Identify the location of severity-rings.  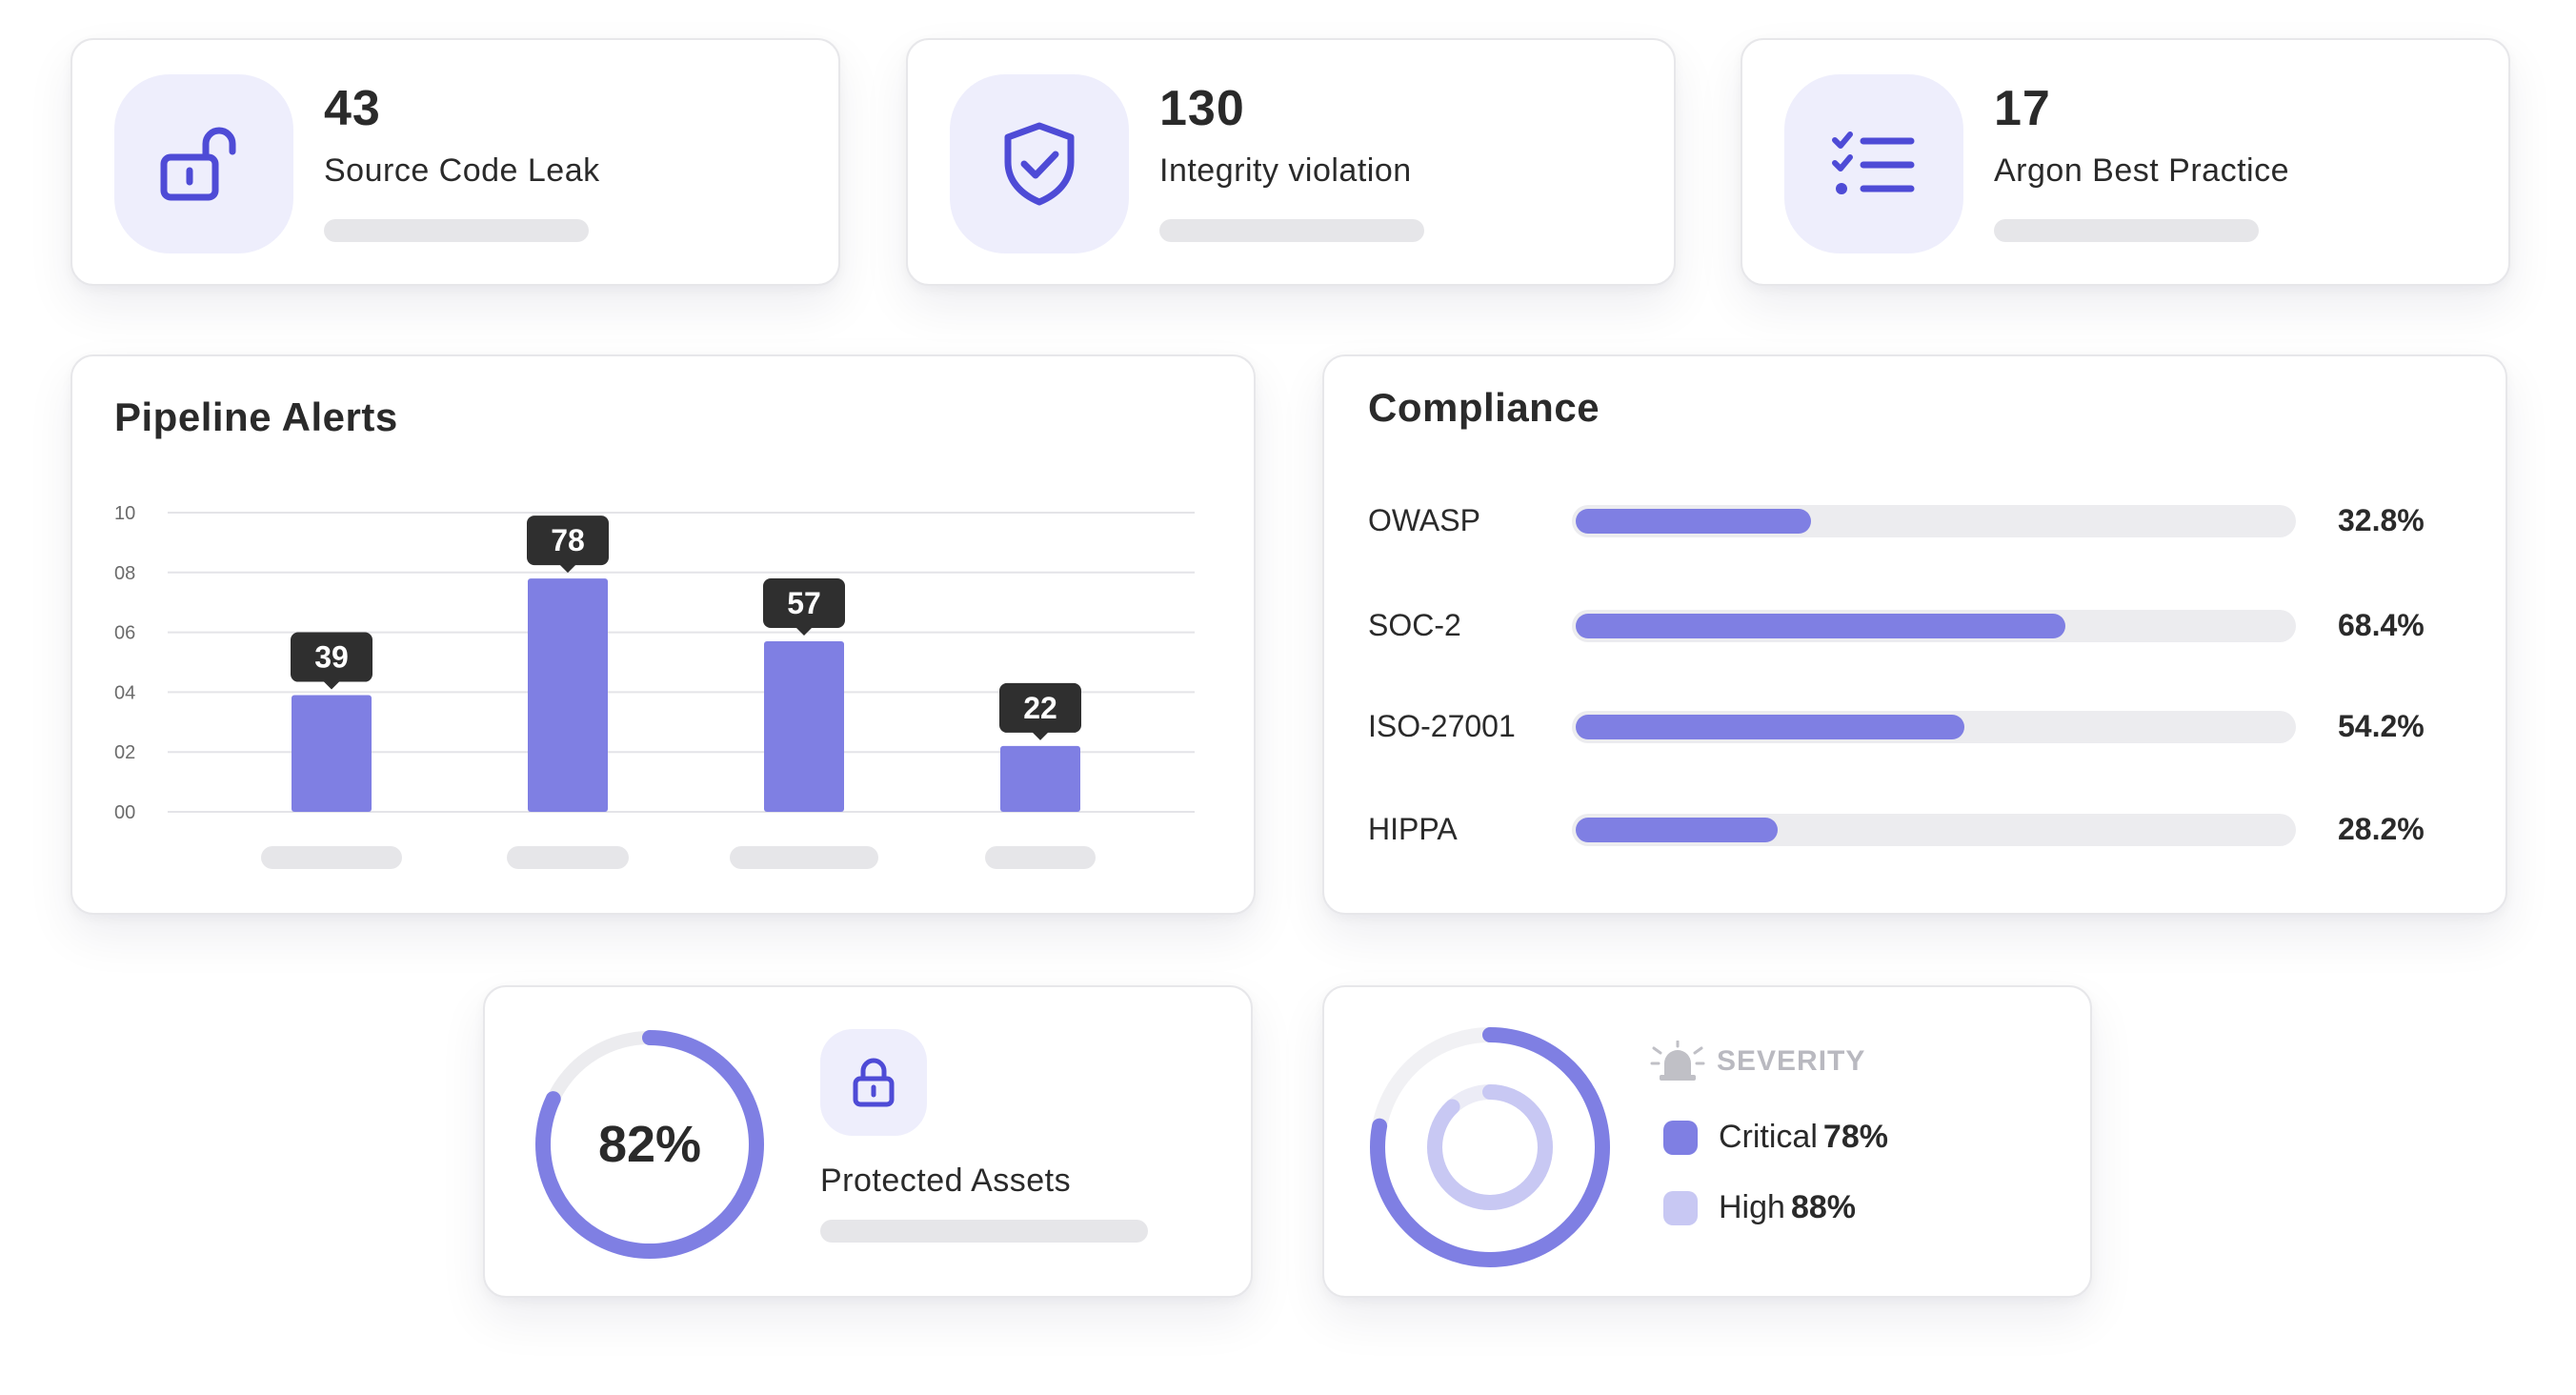
(1490, 1147).